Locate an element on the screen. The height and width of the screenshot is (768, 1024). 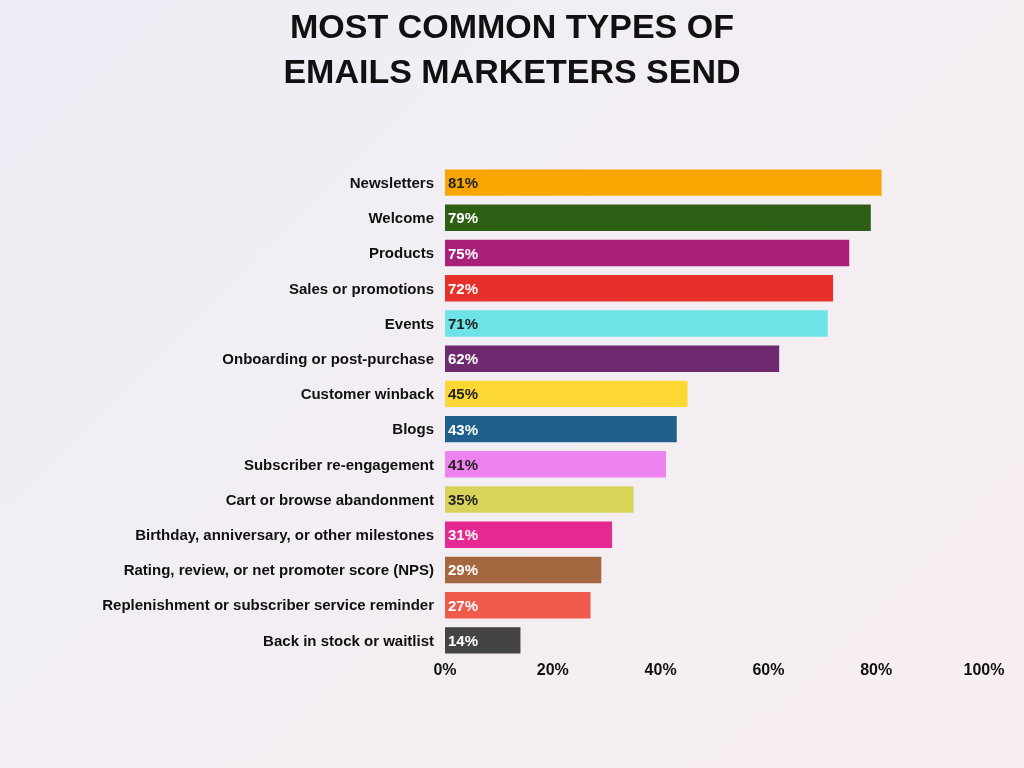
x-tick-label: 100% is located at coordinates (984, 669).